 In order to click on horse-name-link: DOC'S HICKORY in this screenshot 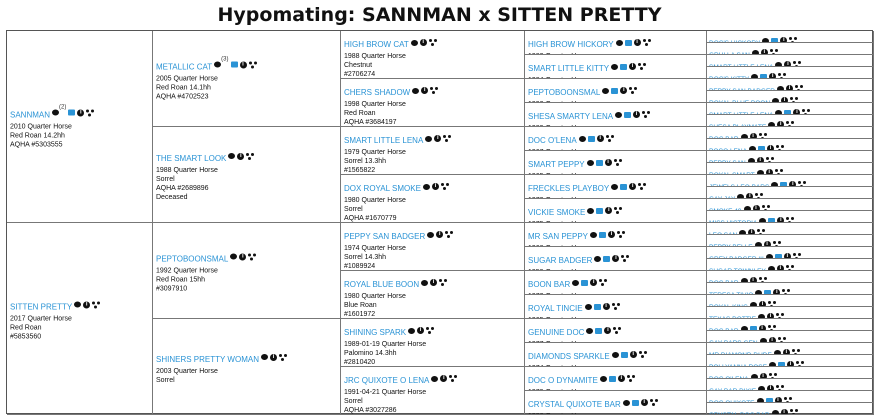, I will do `click(734, 41)`.